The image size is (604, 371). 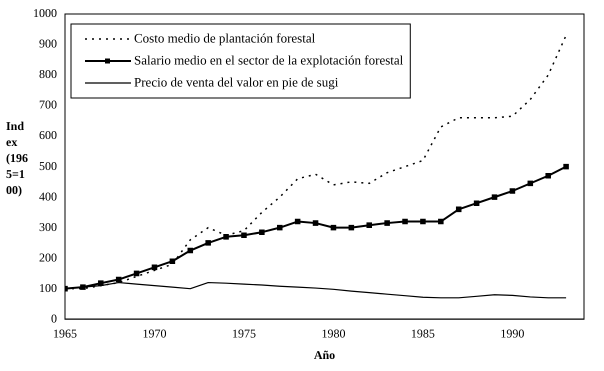 What do you see at coordinates (154, 333) in the screenshot?
I see `x-tick-label: 1970` at bounding box center [154, 333].